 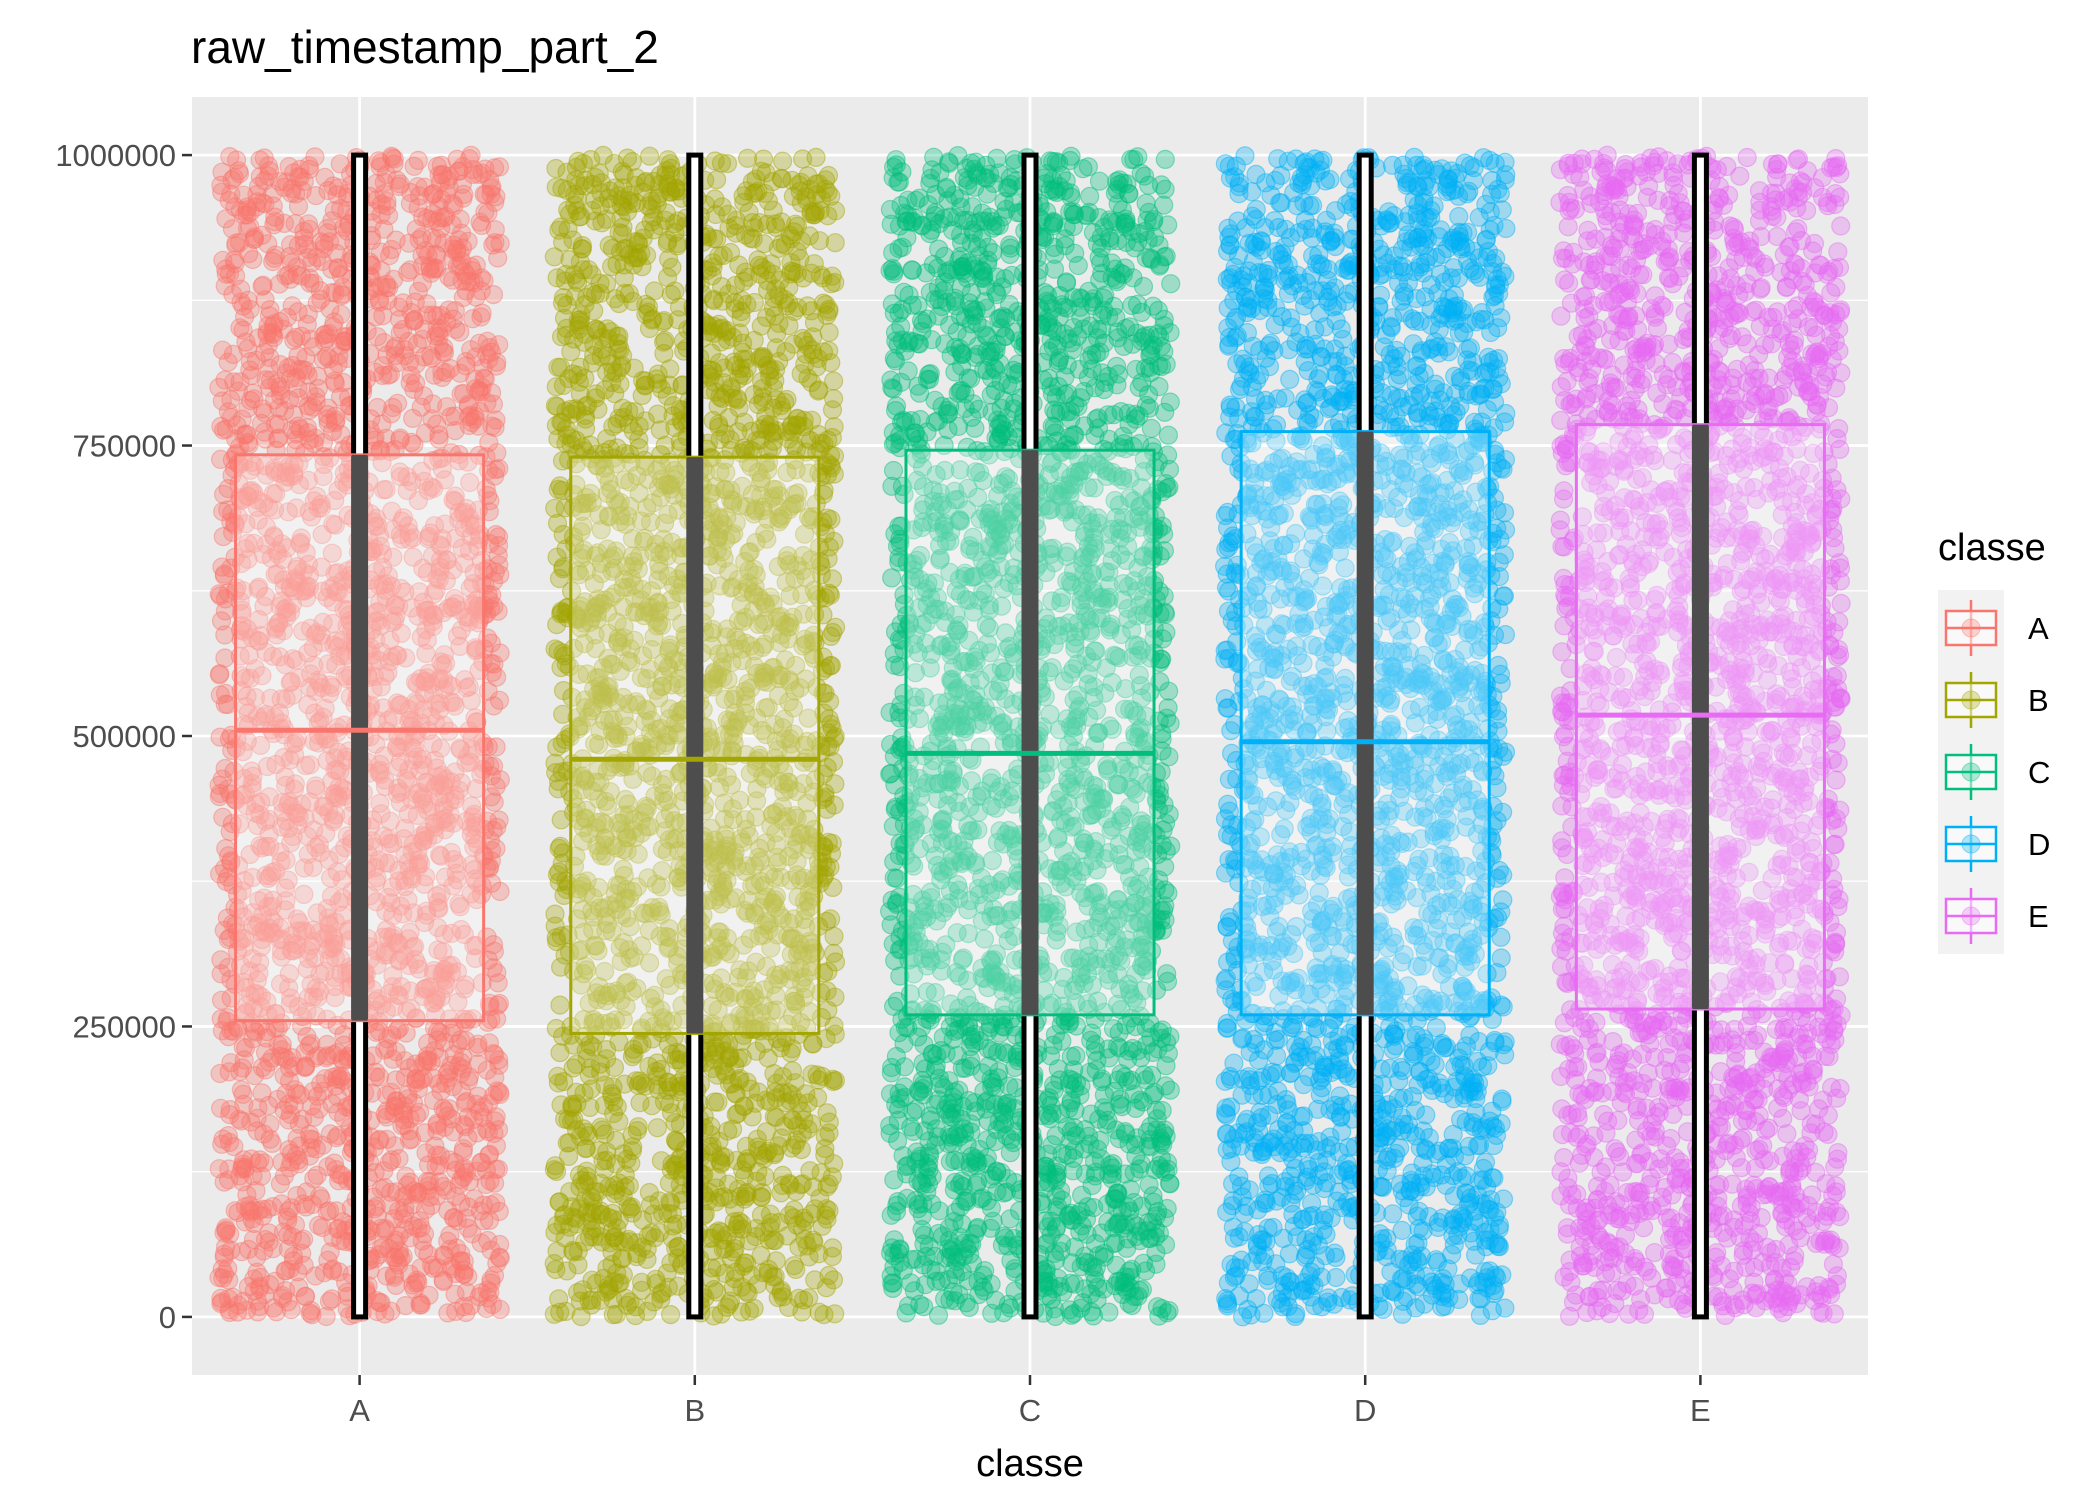 I want to click on legend-label: B, so click(x=2038, y=700).